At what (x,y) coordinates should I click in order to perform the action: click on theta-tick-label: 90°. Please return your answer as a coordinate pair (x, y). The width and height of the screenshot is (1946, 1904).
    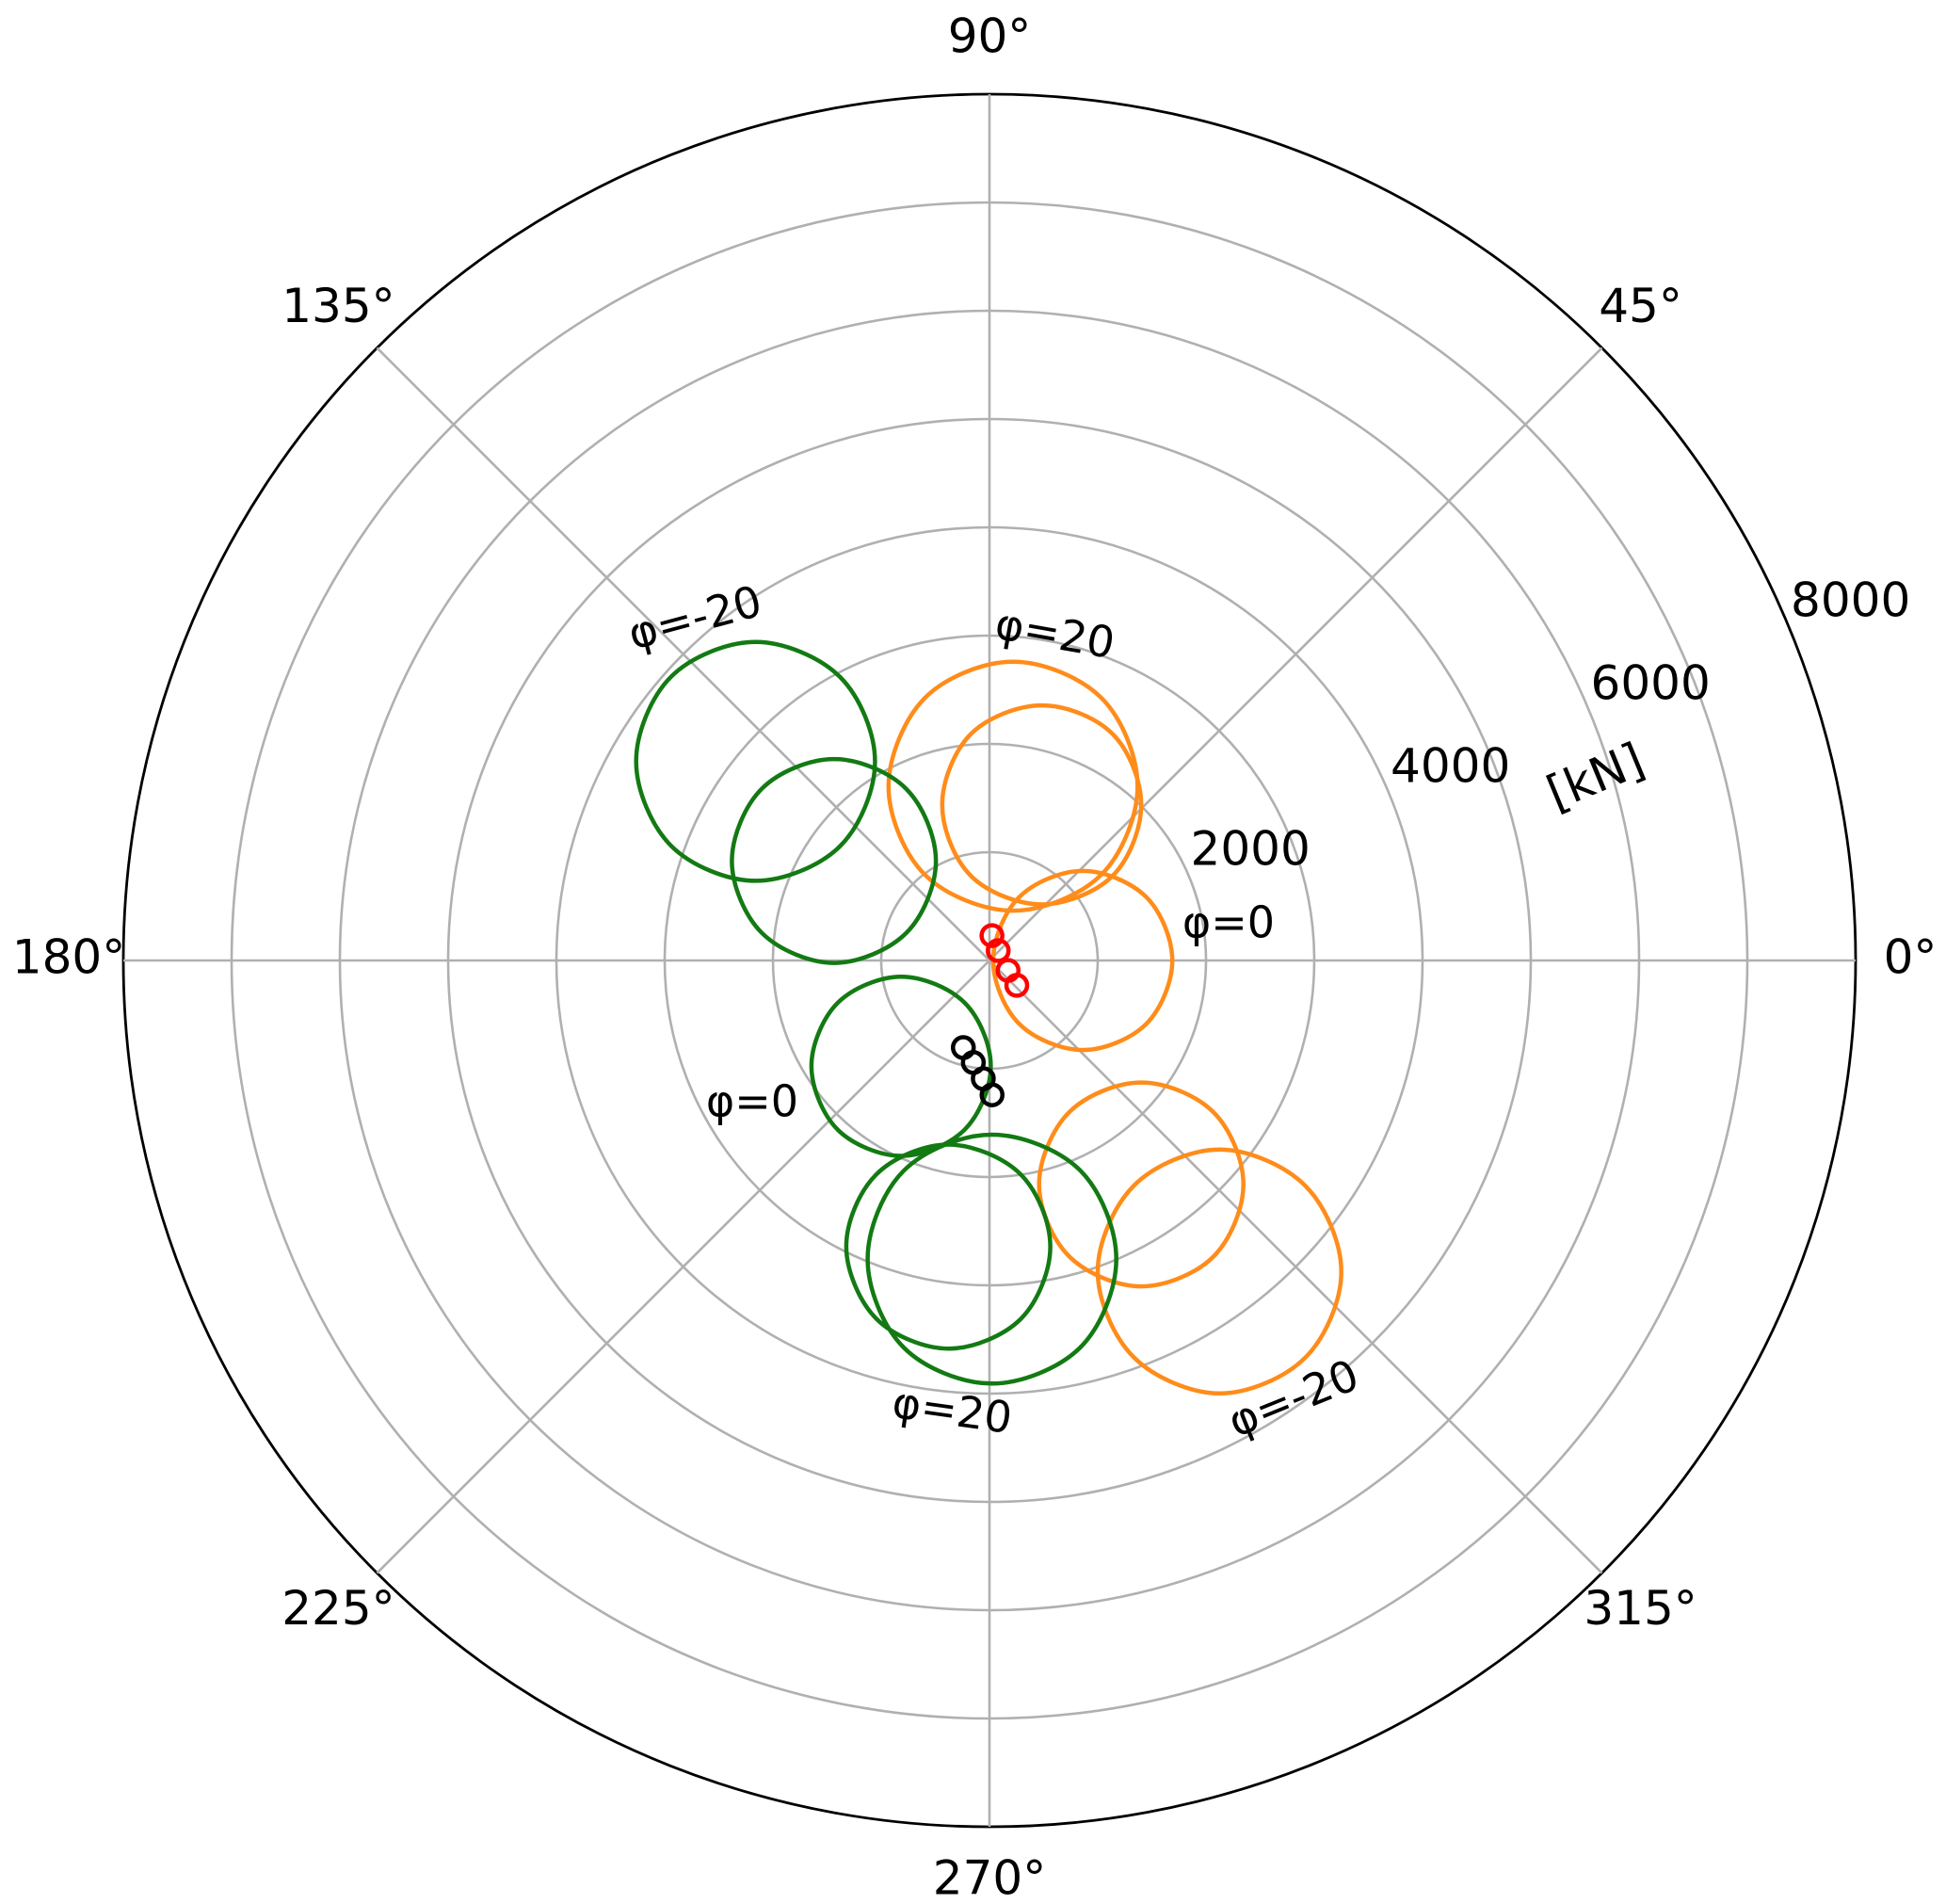
    Looking at the image, I should click on (990, 36).